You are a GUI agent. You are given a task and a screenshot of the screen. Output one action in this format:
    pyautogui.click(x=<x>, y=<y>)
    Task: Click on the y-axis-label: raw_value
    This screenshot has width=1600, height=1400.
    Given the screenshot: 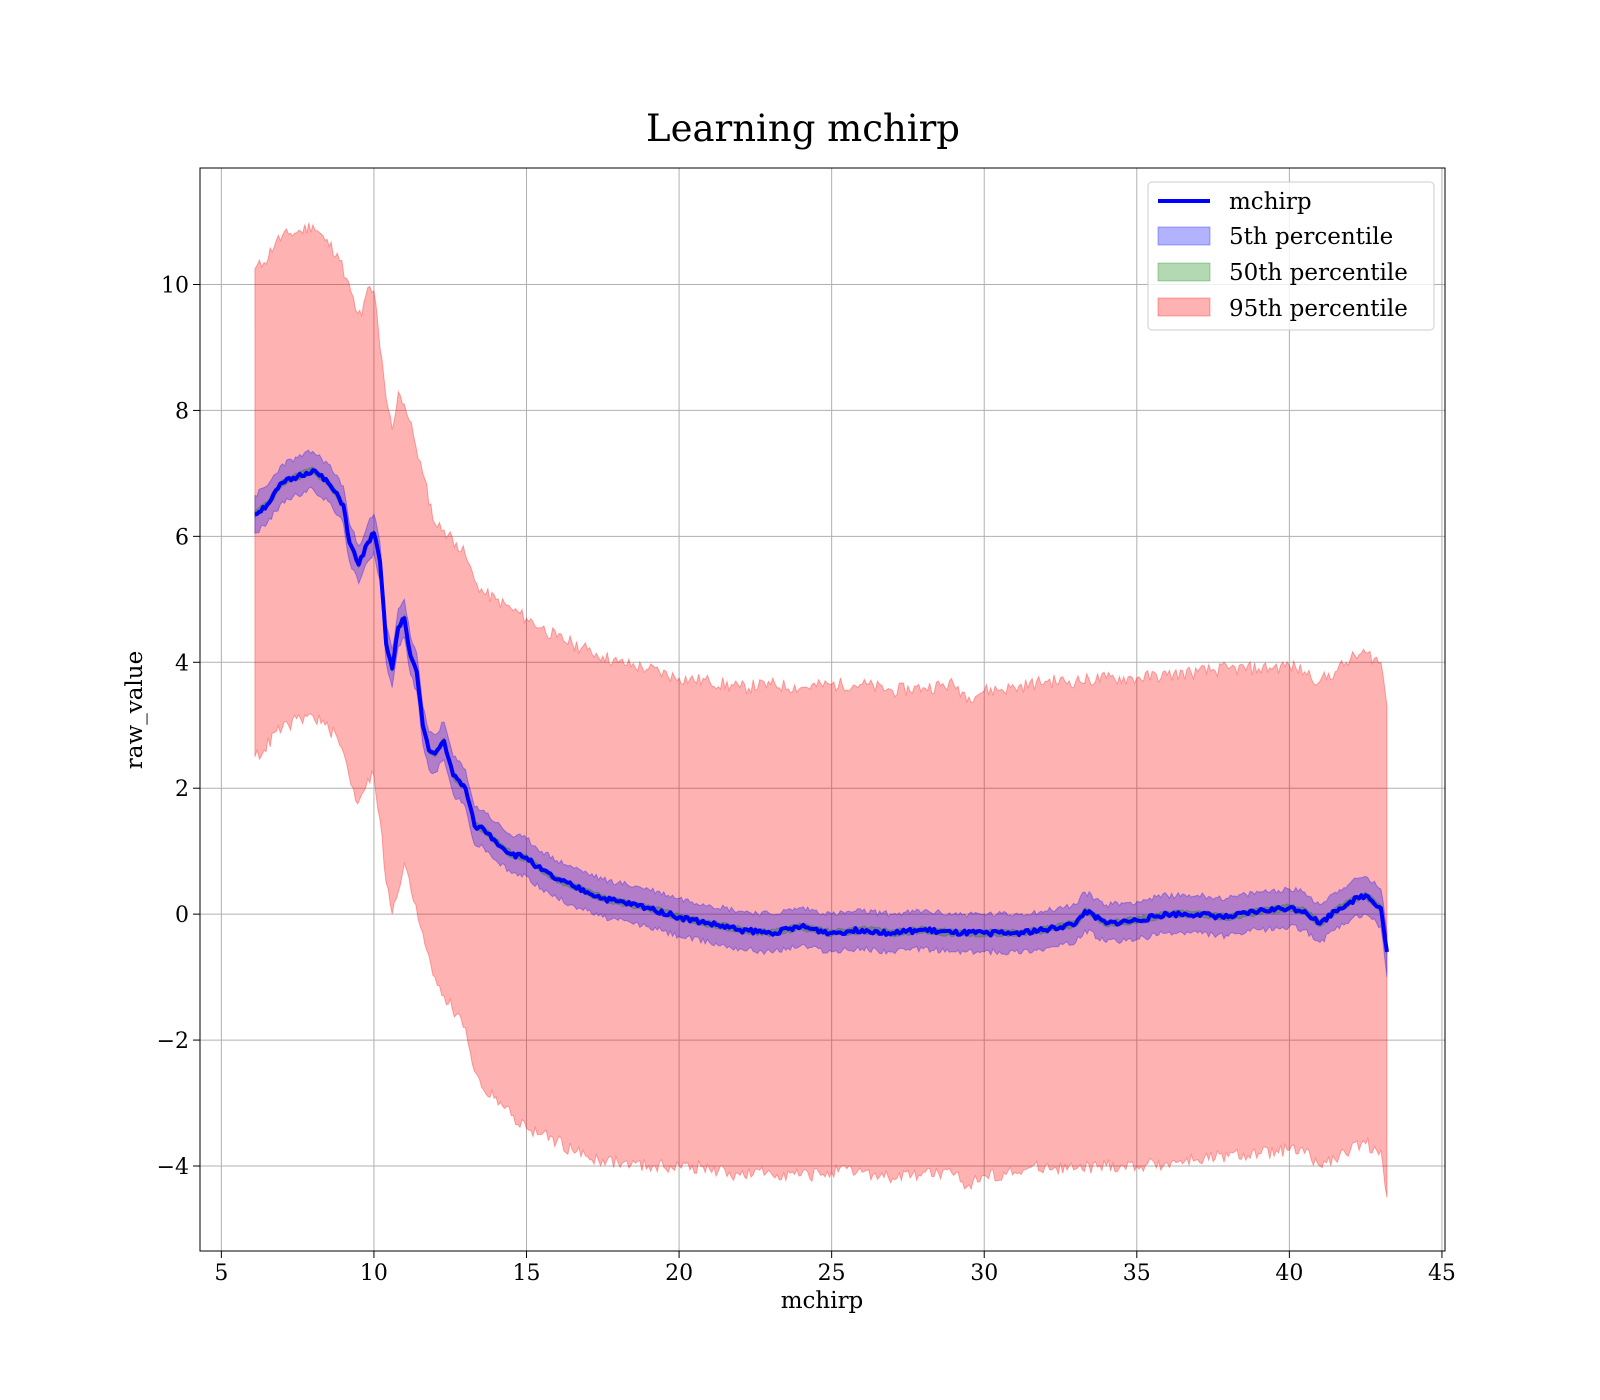 What is the action you would take?
    pyautogui.click(x=135, y=710)
    